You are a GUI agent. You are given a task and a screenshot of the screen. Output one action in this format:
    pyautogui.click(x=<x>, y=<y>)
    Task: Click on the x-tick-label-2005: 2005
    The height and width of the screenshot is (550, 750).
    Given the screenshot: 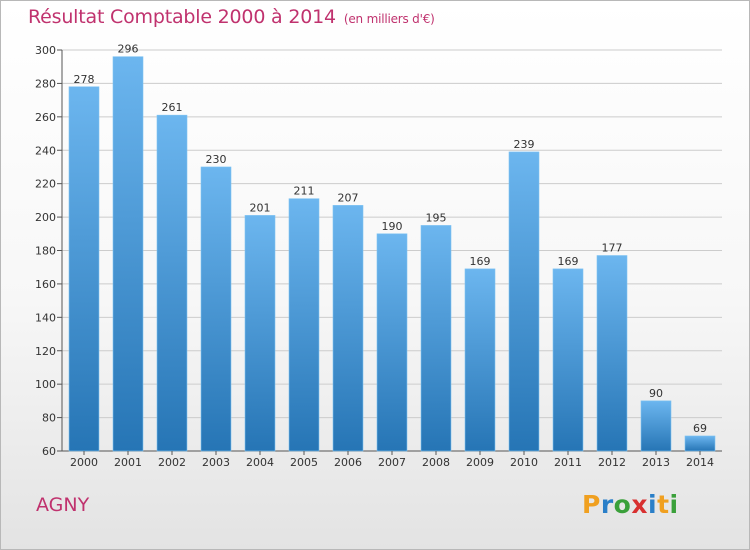 What is the action you would take?
    pyautogui.click(x=304, y=462)
    